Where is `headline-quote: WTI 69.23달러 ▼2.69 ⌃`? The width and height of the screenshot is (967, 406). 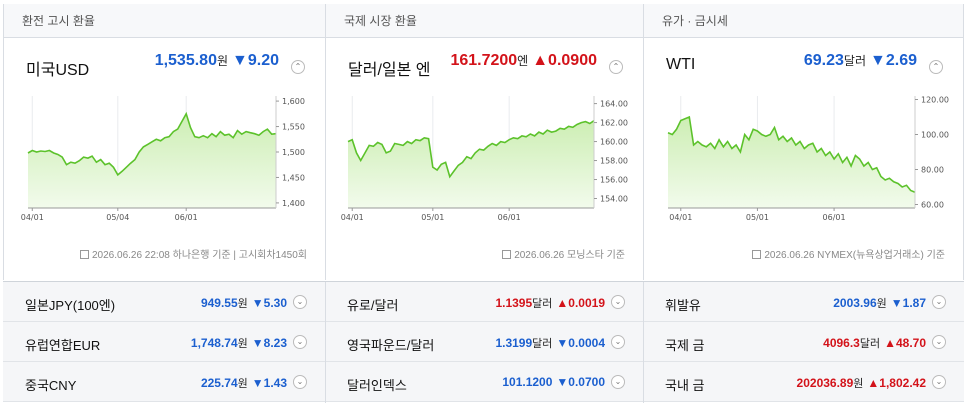 headline-quote: WTI 69.23달러 ▼2.69 ⌃ is located at coordinates (803, 63).